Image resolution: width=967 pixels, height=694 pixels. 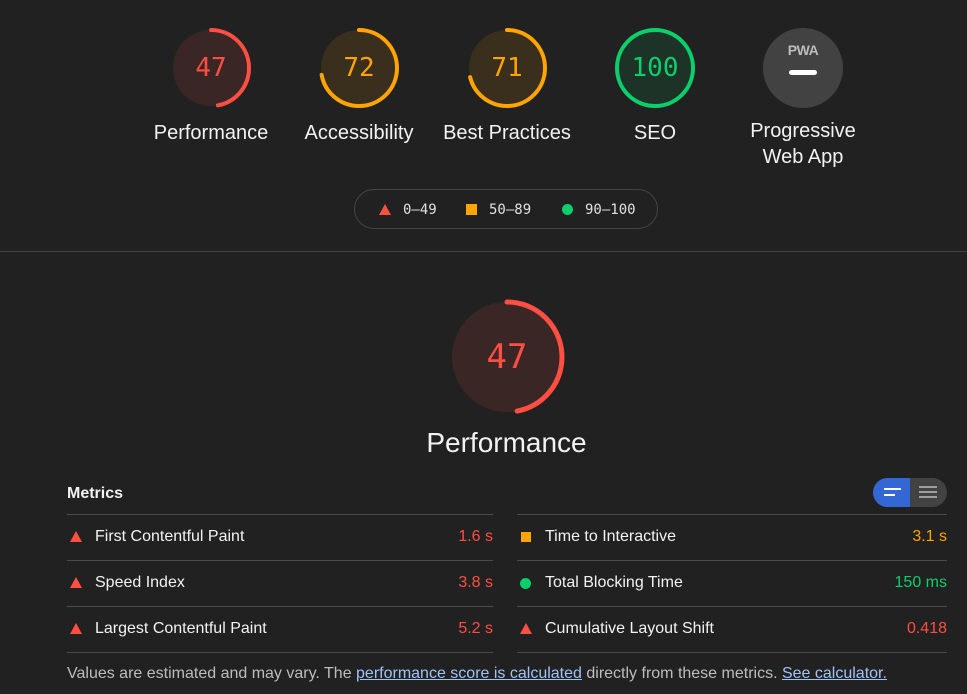 I want to click on metric-label: Total Blocking Time, so click(x=614, y=582).